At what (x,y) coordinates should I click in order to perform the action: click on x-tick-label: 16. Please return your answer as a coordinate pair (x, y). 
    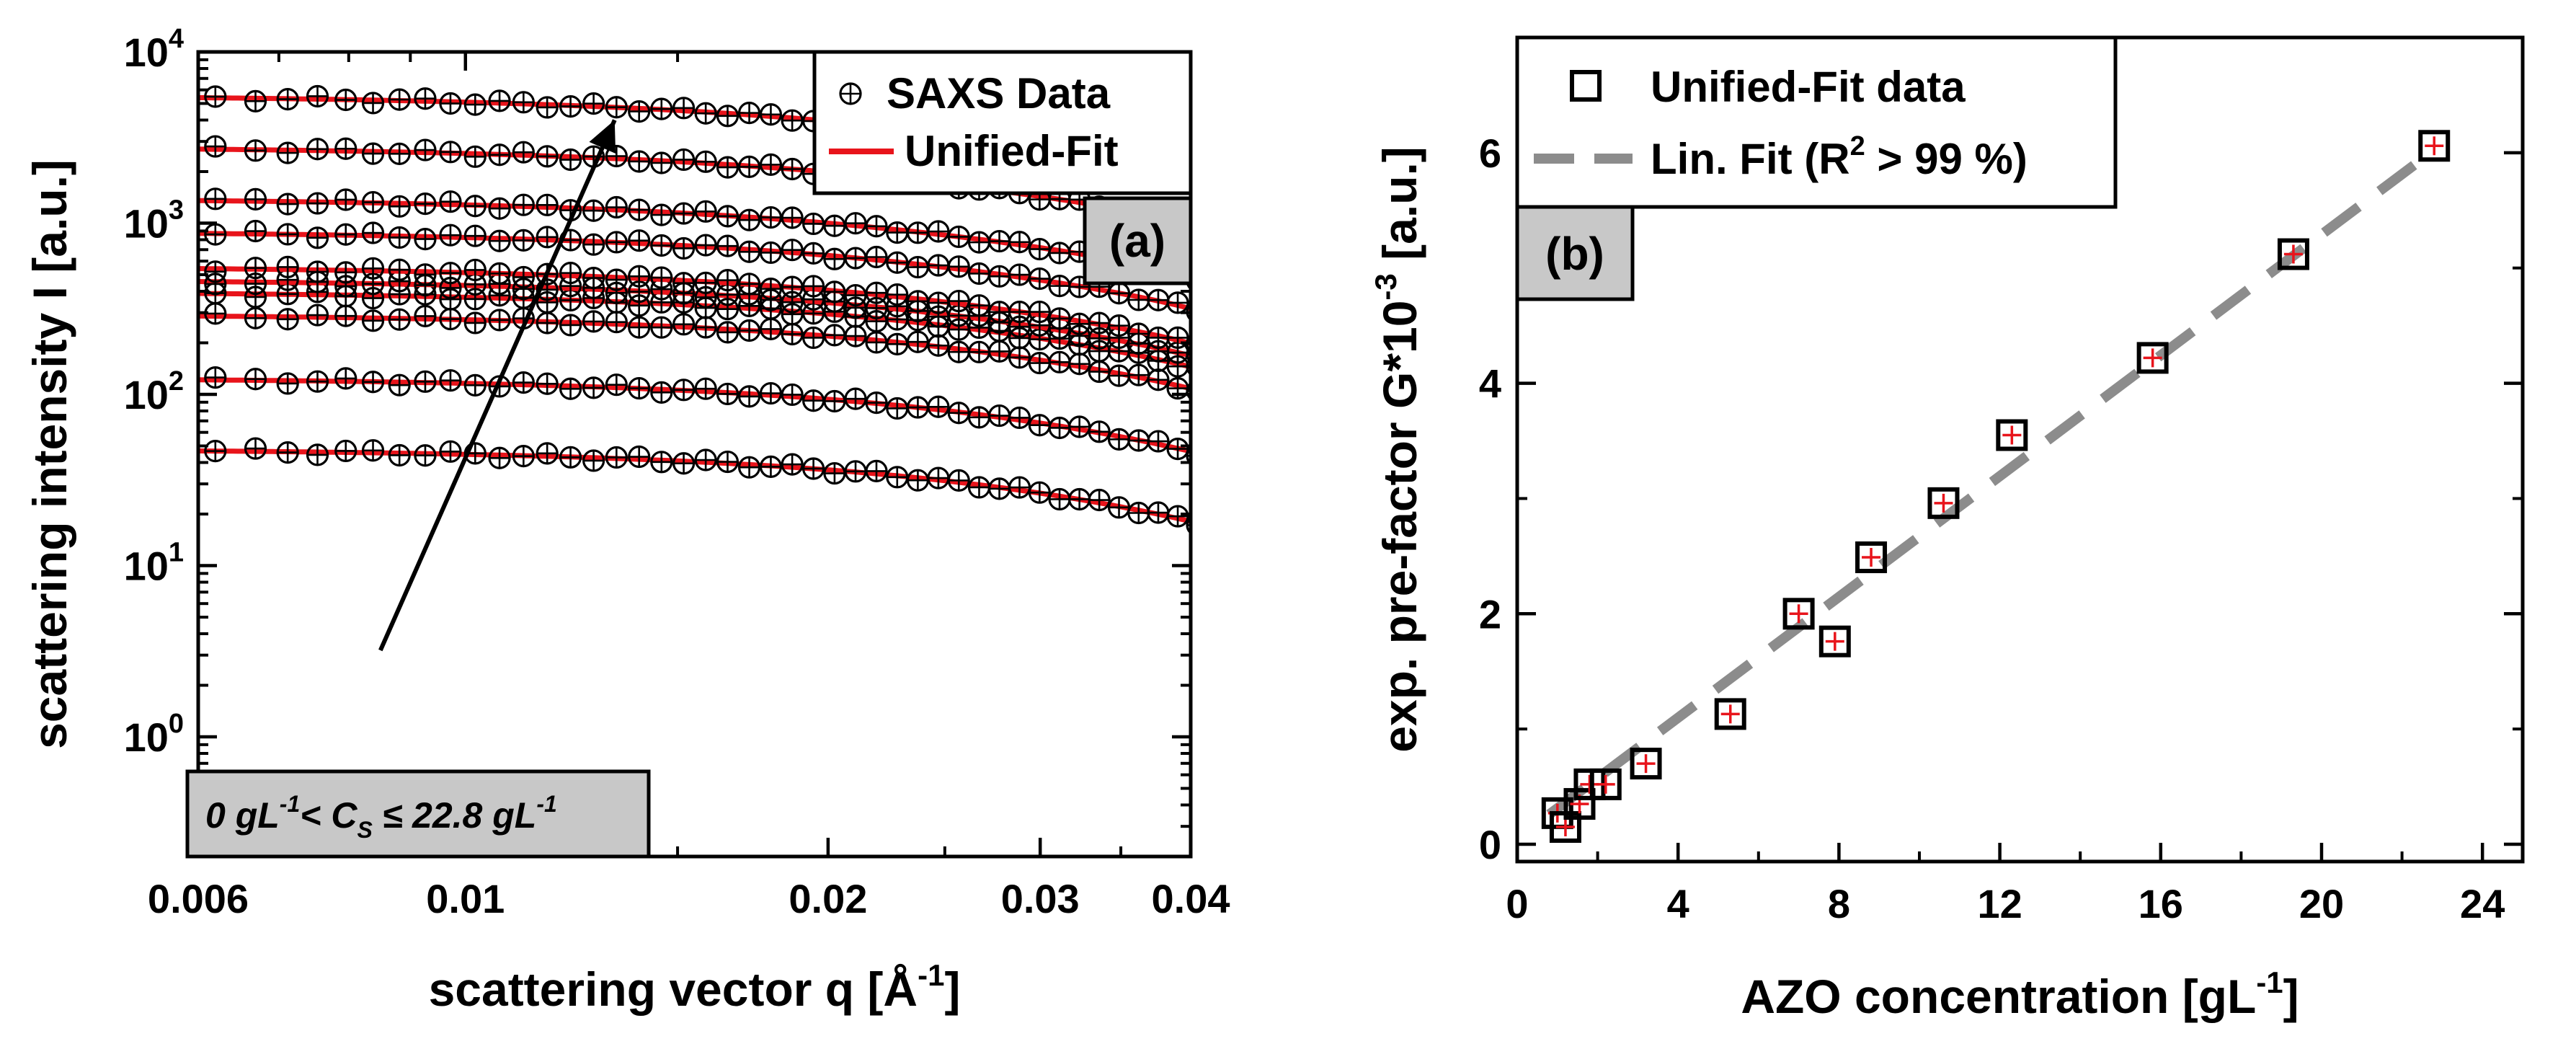
    Looking at the image, I should click on (2160, 903).